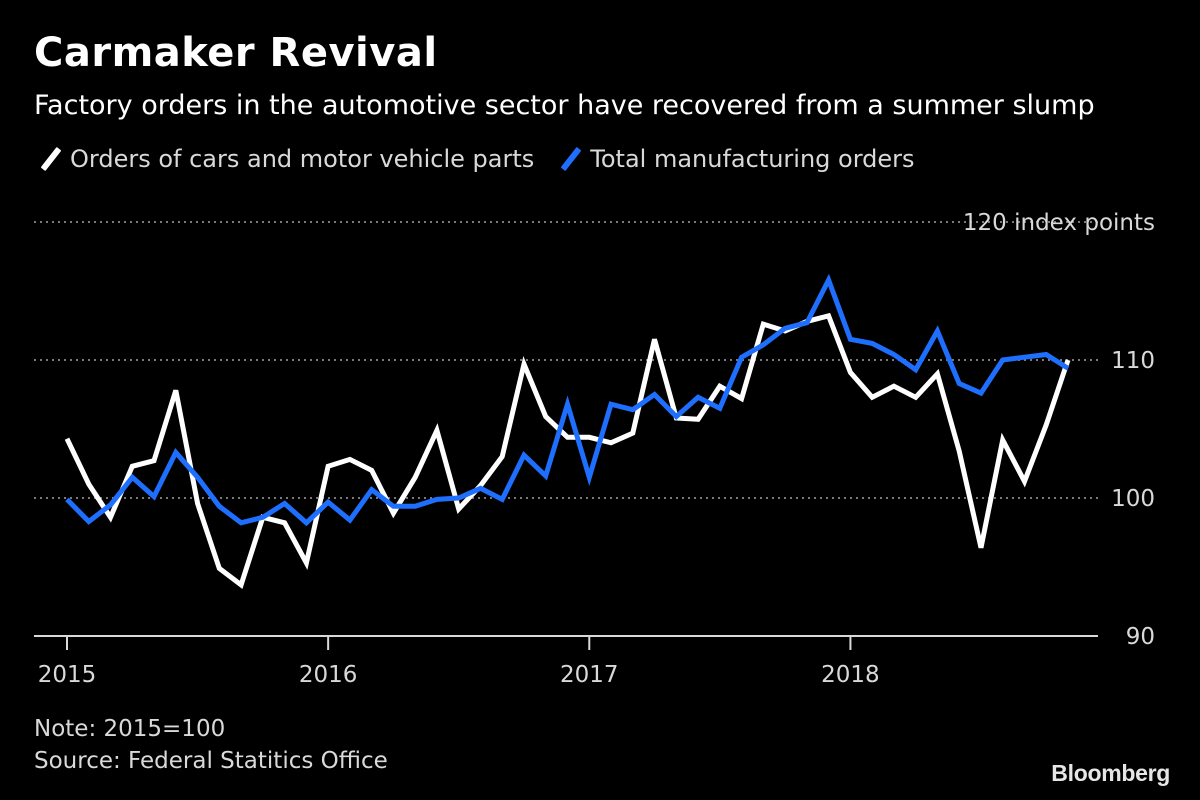 The image size is (1200, 800). I want to click on x-tick-label-2017: 2017, so click(589, 675).